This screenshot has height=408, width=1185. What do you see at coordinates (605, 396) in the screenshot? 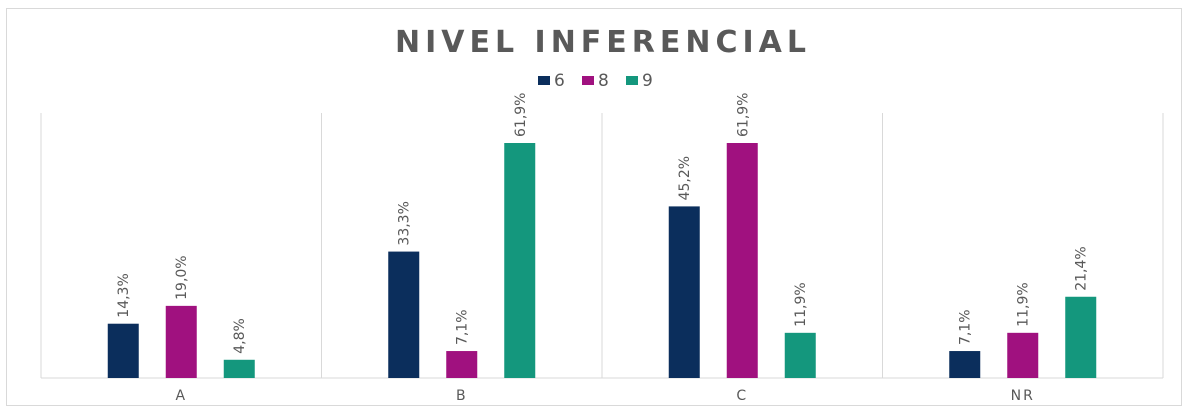
I see `category-labels: A B C NR` at bounding box center [605, 396].